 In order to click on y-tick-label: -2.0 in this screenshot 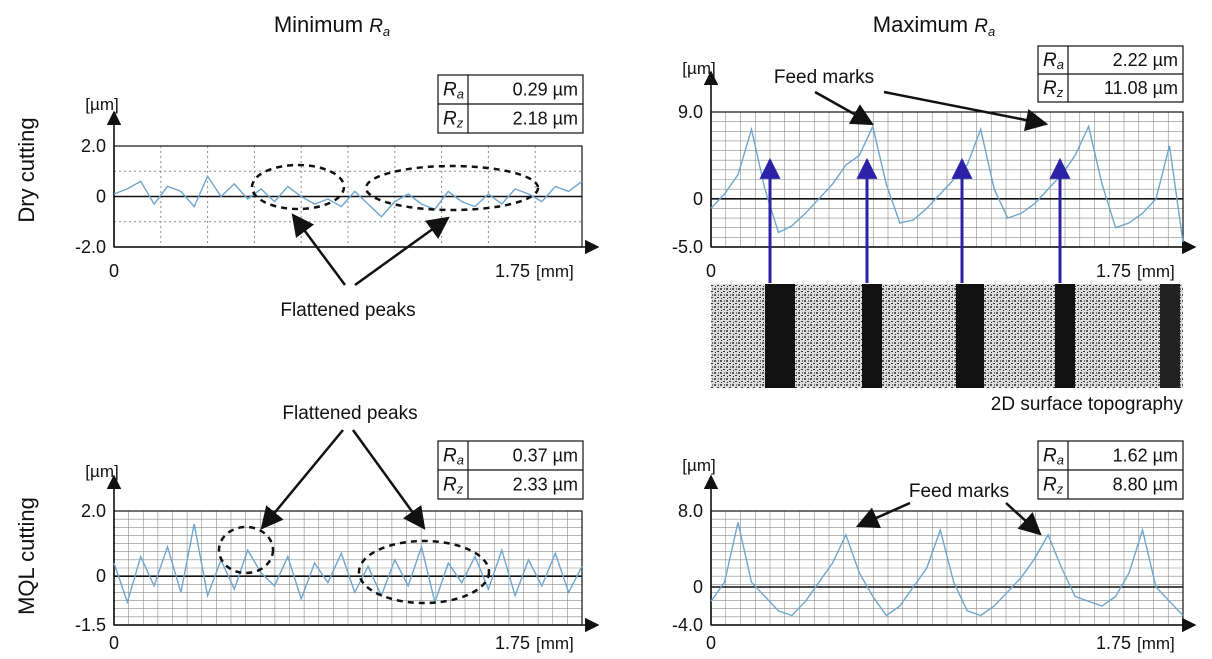, I will do `click(90, 247)`.